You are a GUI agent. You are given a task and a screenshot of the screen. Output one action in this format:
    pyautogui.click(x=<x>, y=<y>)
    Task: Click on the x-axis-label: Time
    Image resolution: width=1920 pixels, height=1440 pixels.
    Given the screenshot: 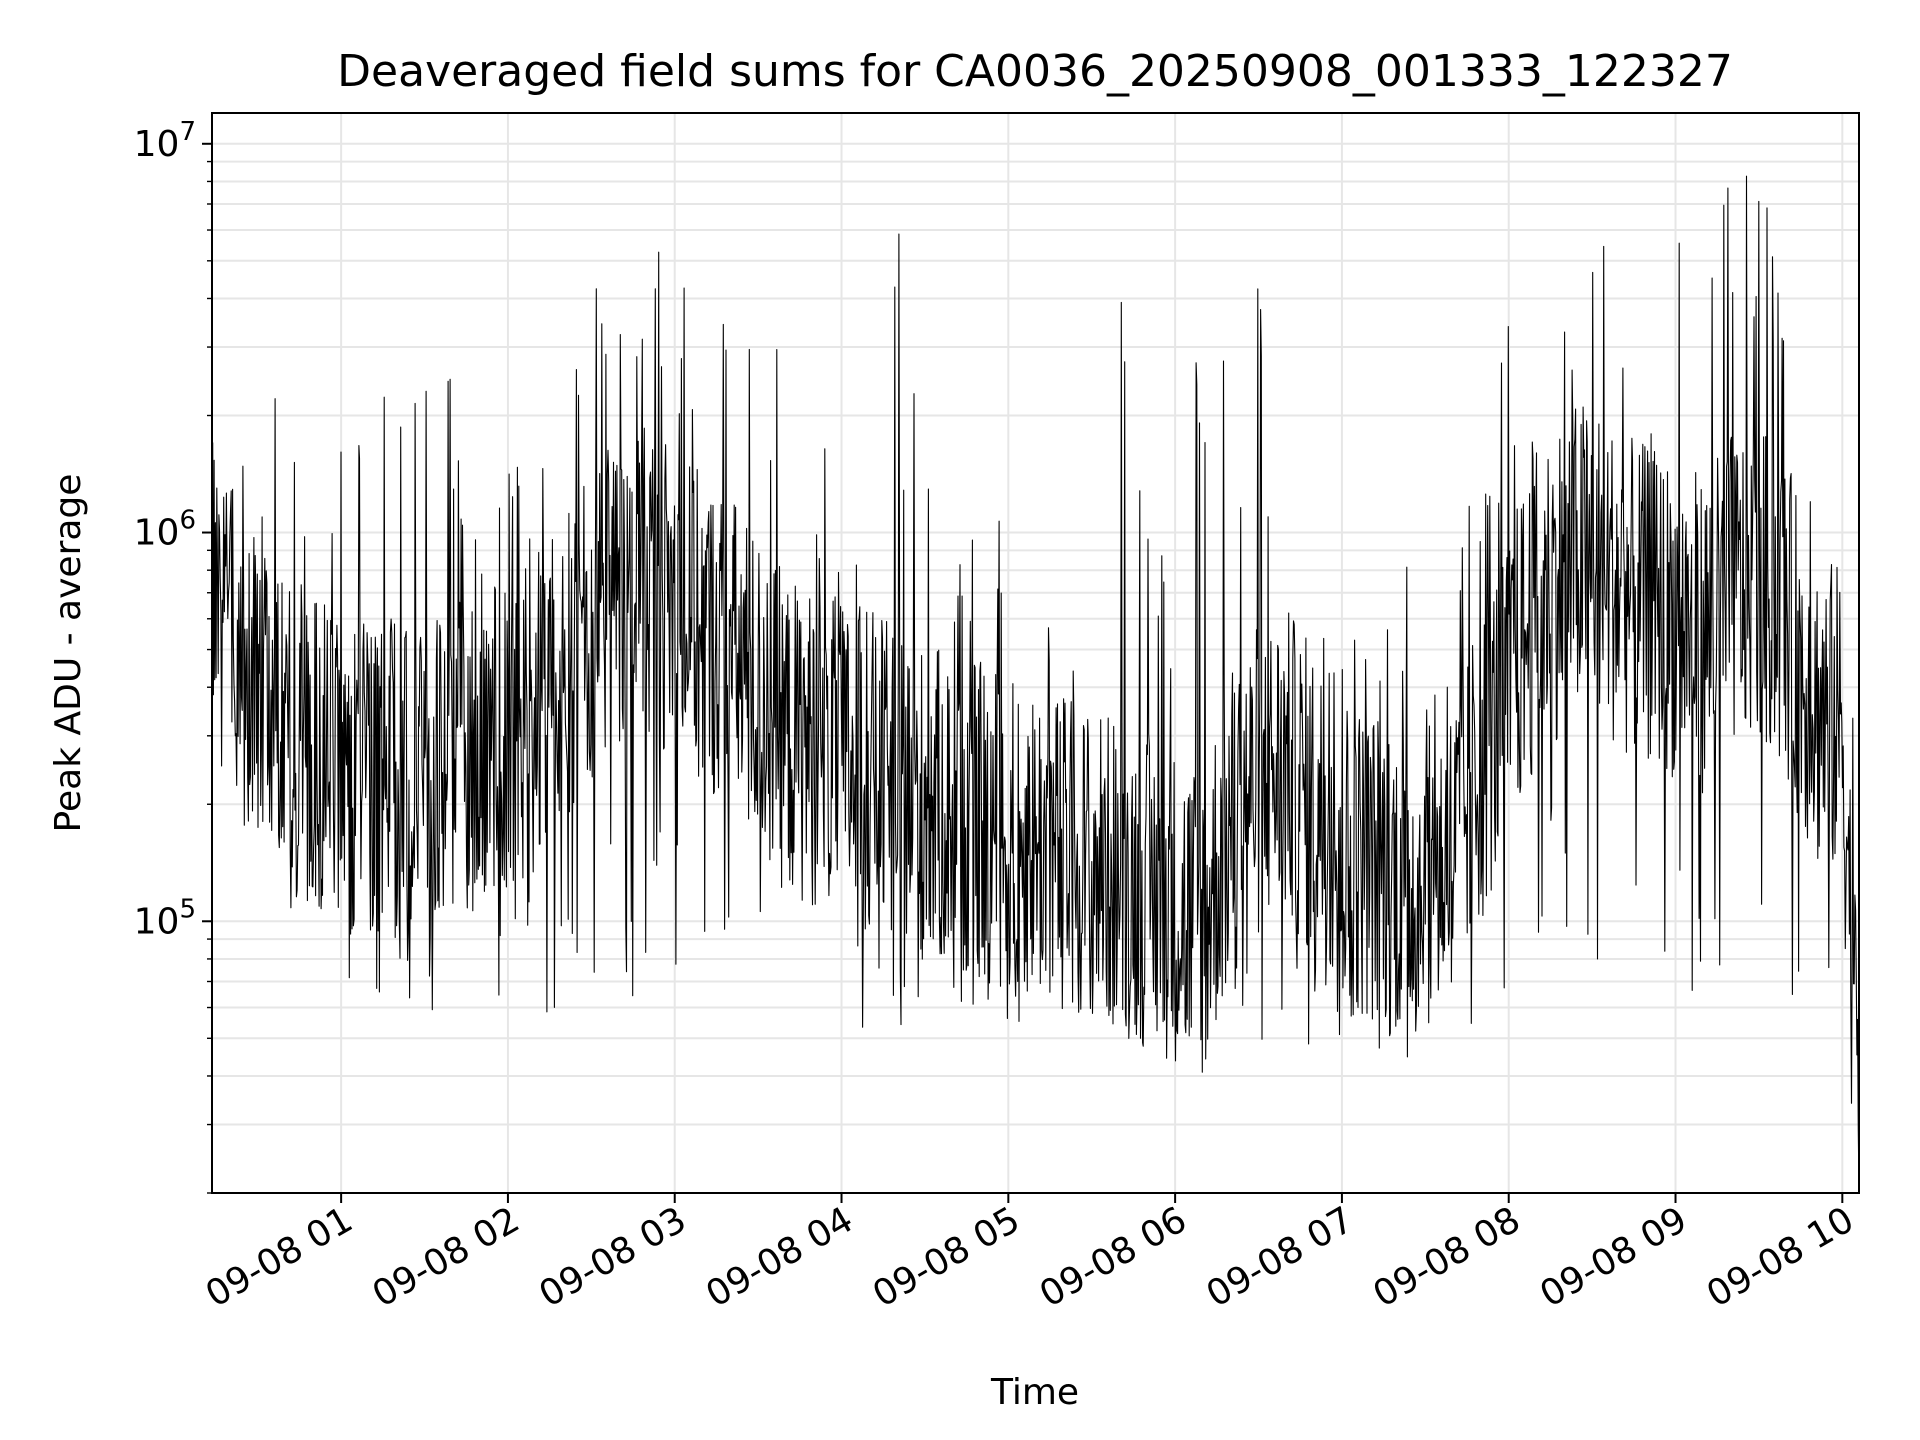 What is the action you would take?
    pyautogui.click(x=1034, y=1392)
    